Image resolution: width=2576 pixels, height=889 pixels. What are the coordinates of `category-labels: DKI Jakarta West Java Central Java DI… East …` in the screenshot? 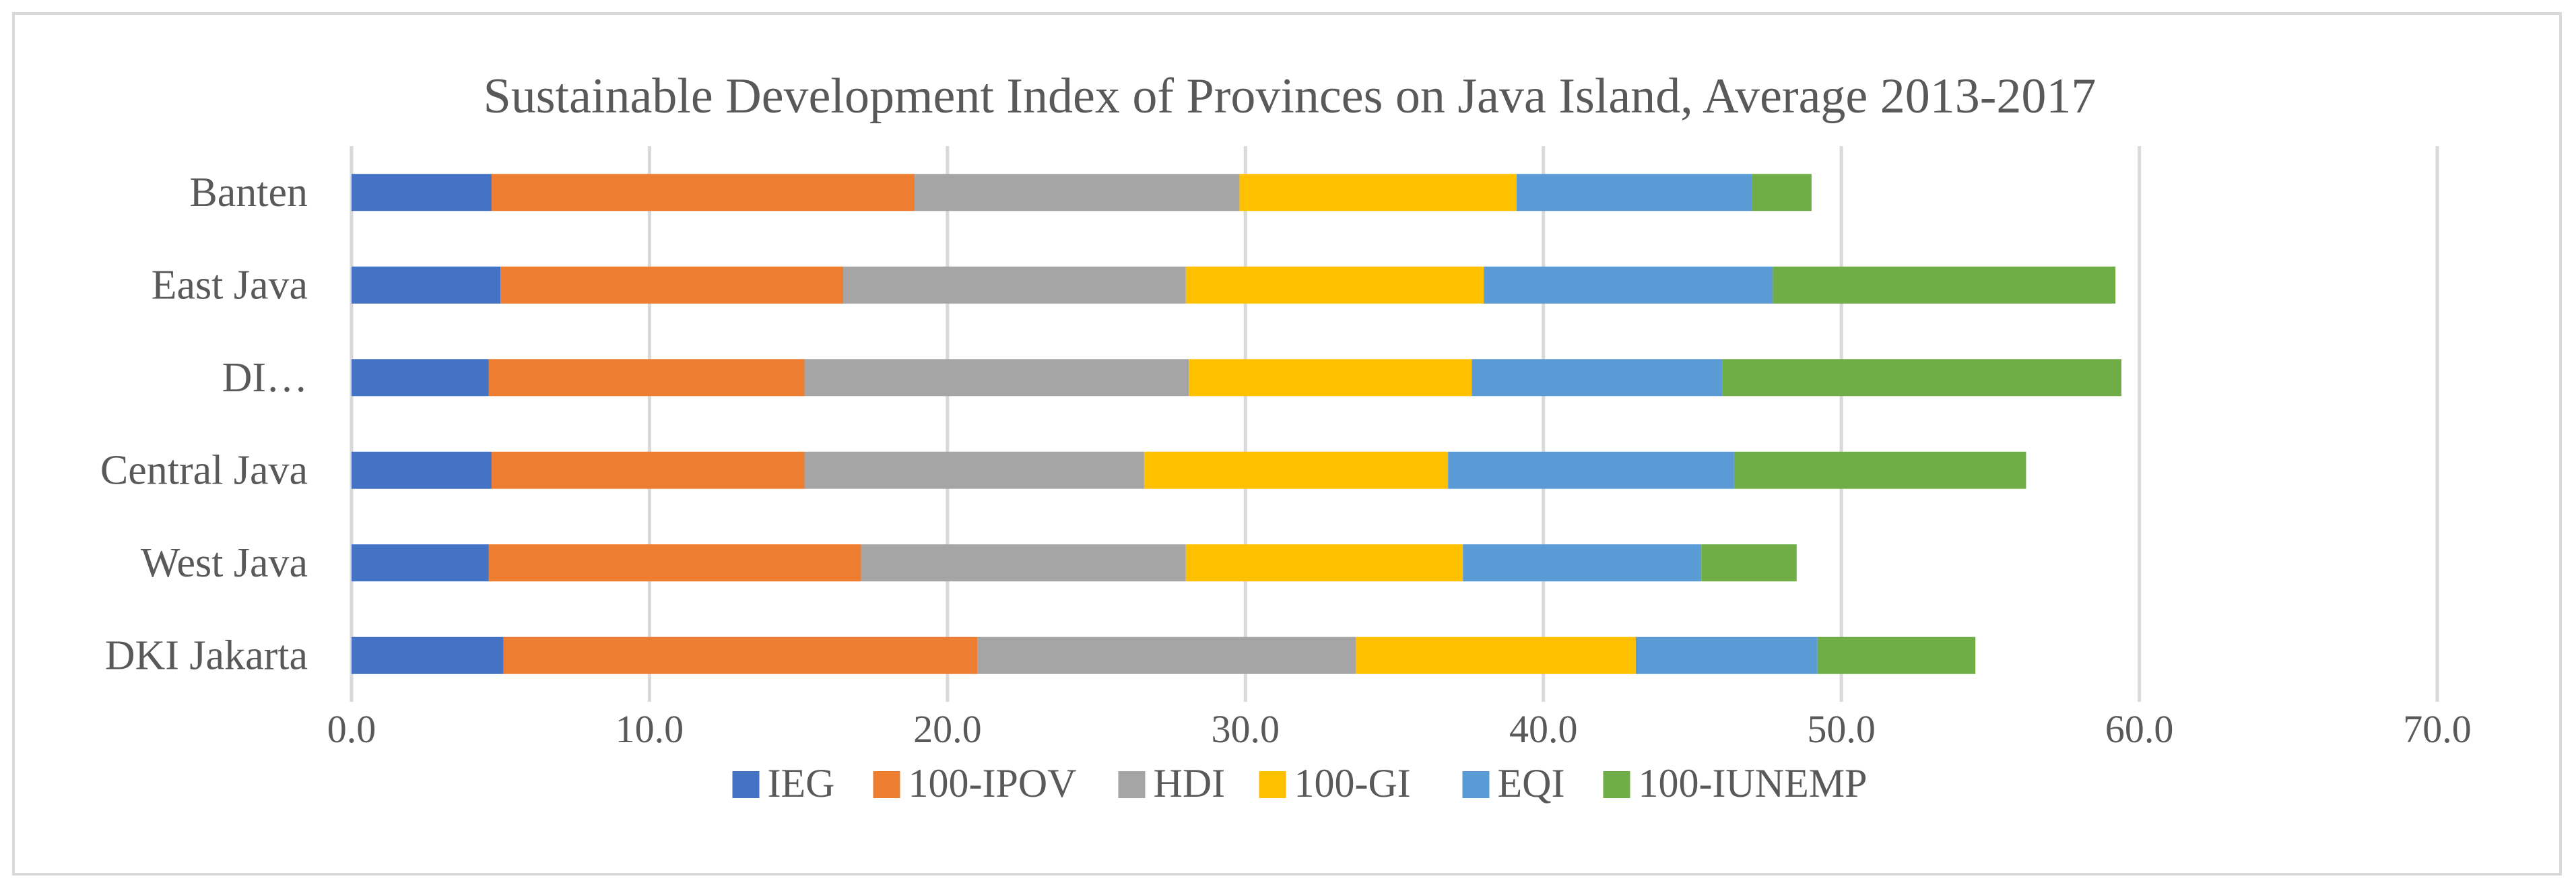 It's located at (204, 424).